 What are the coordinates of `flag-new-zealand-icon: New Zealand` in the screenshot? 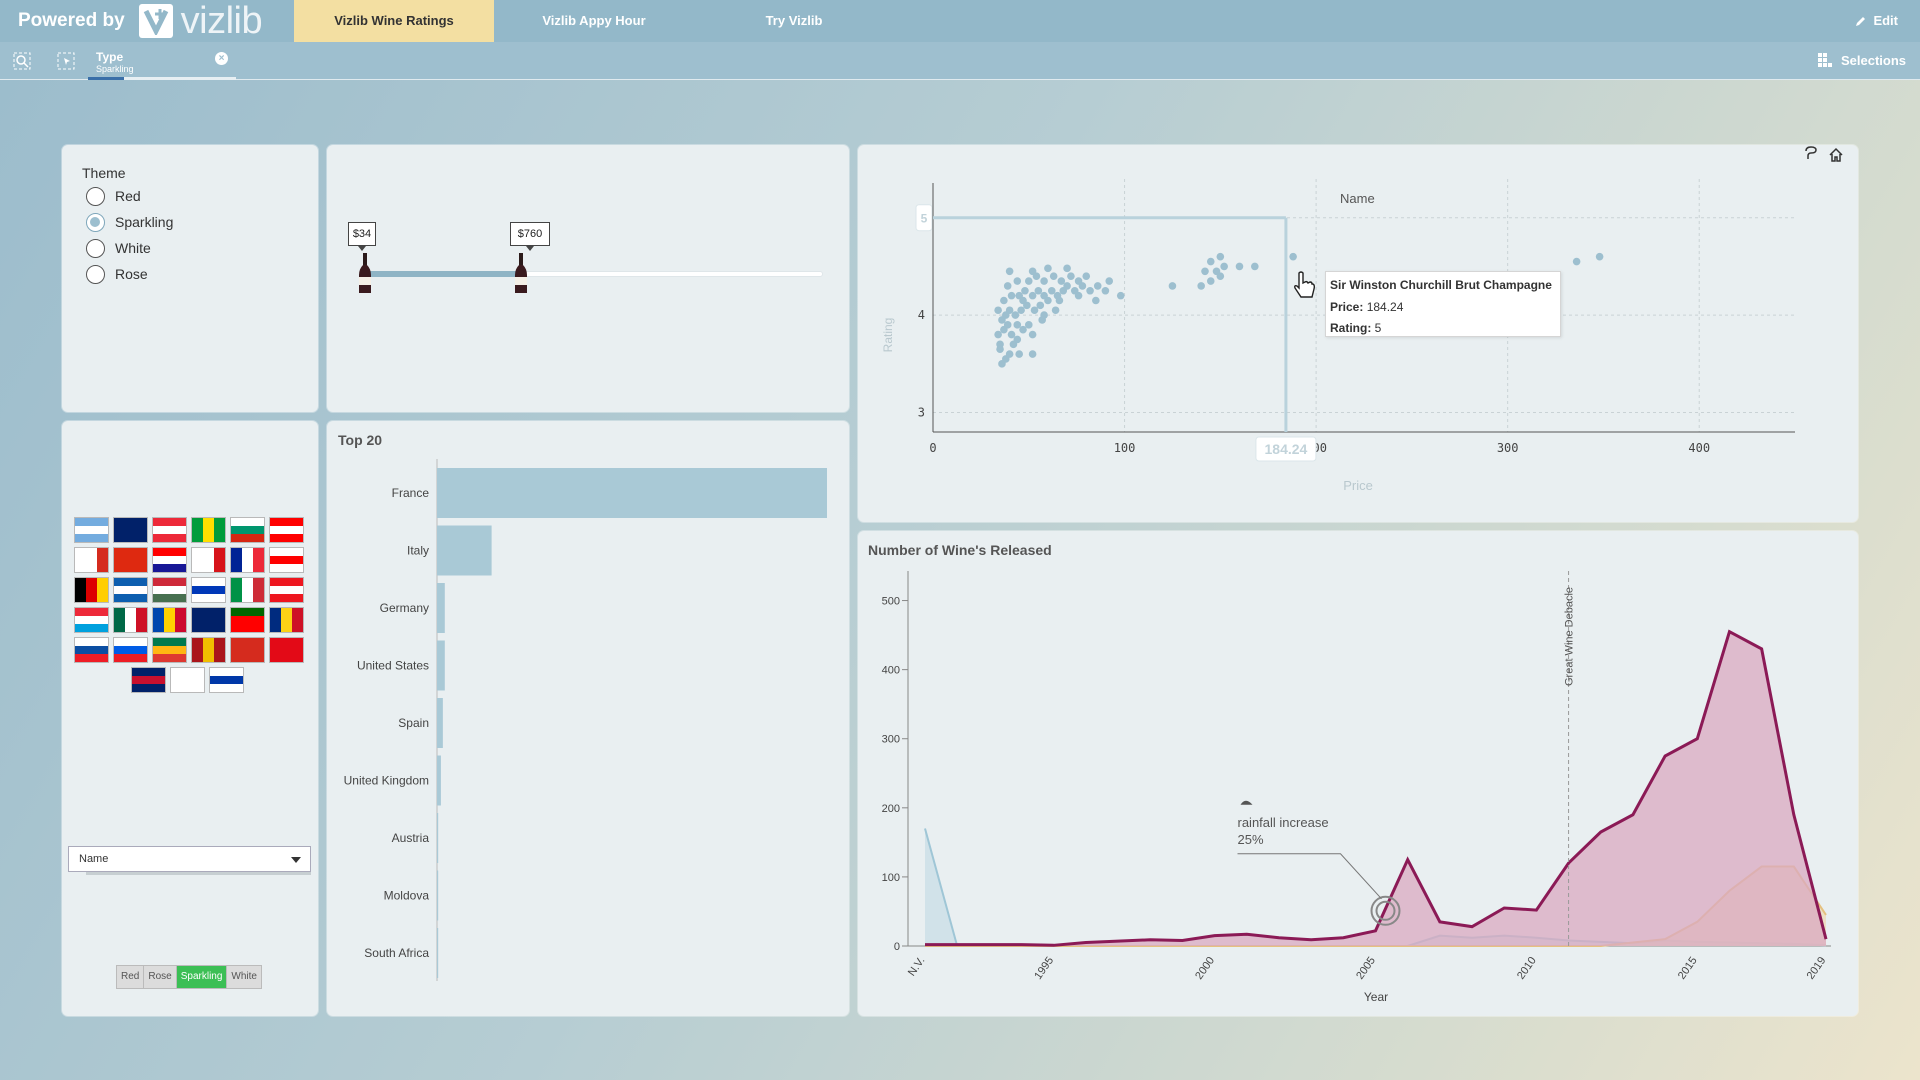 It's located at (208, 620).